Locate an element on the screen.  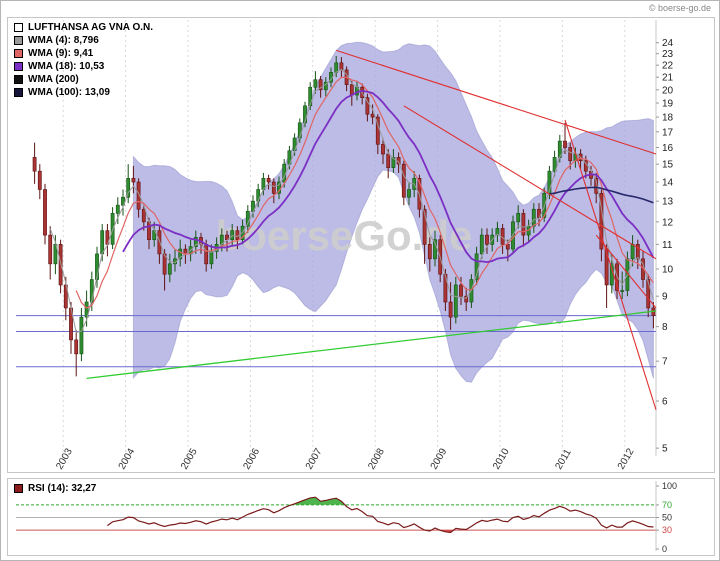
legend-label: WMA (18): 10,53 is located at coordinates (66, 66).